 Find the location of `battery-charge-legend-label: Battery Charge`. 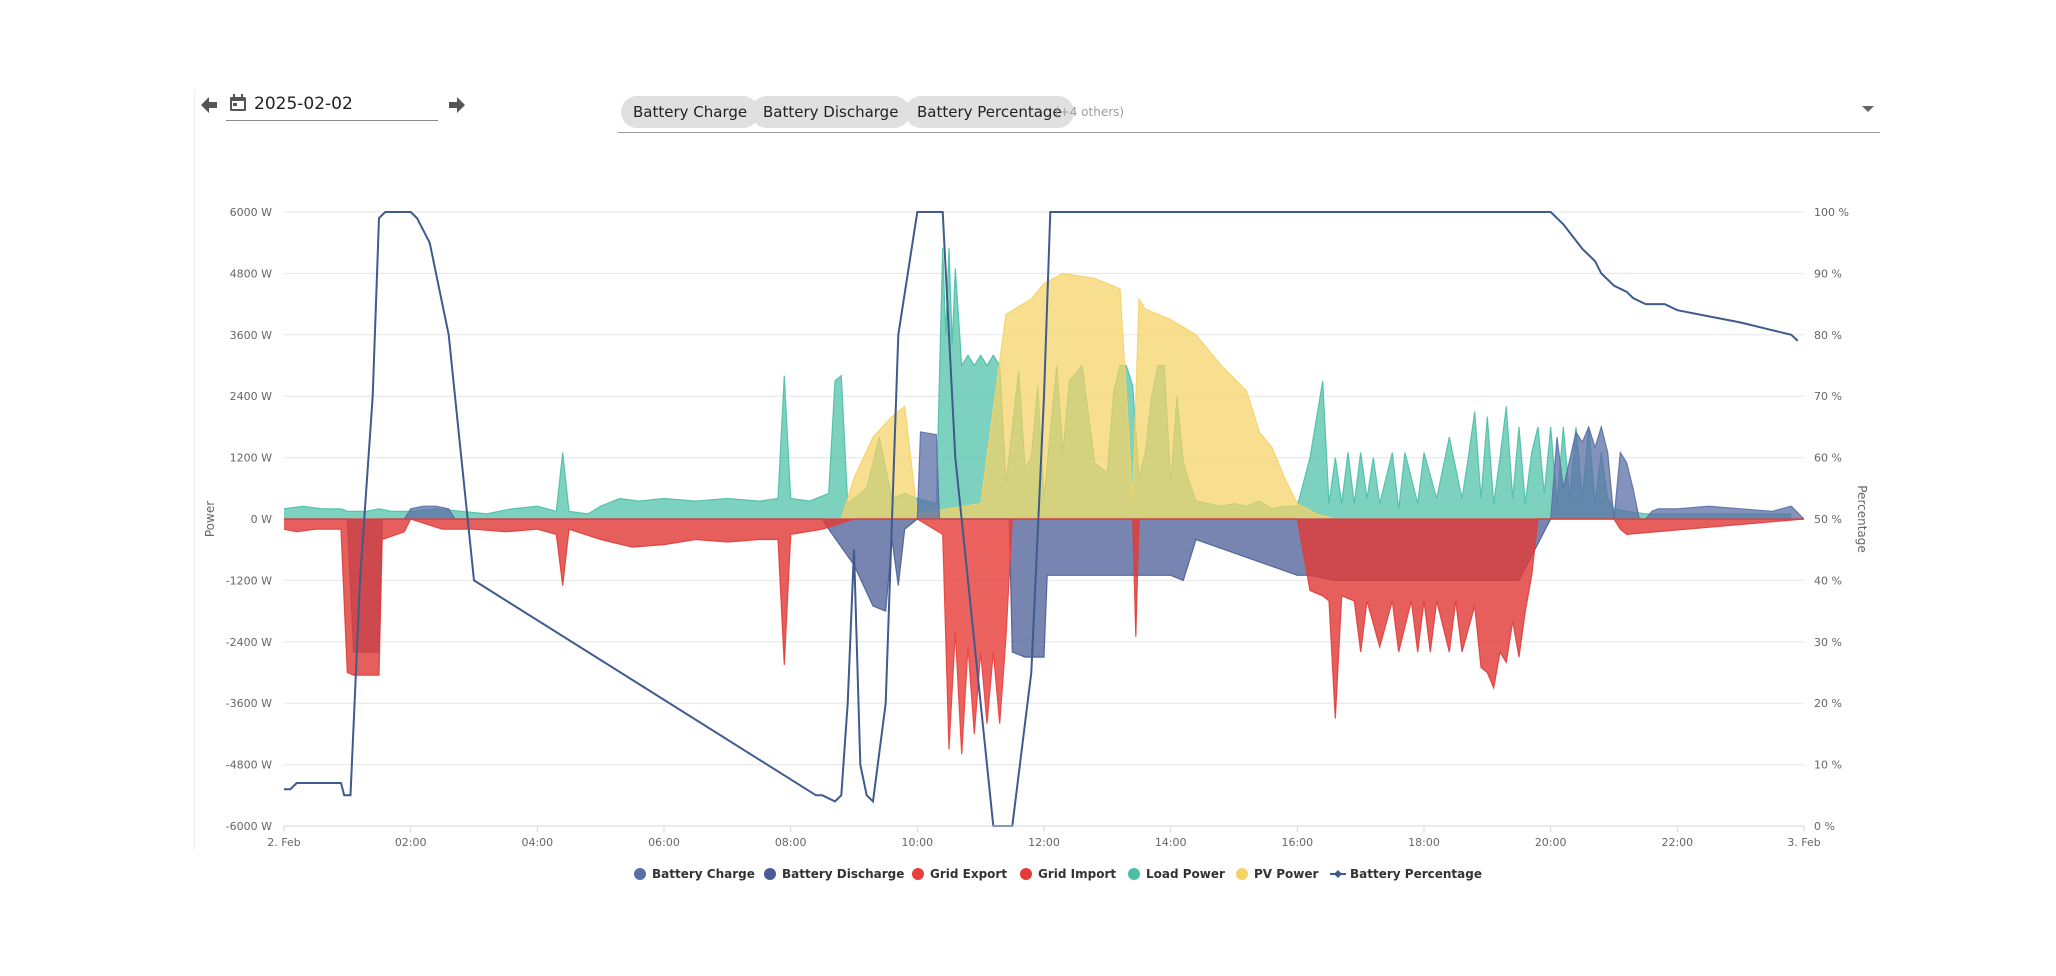

battery-charge-legend-label: Battery Charge is located at coordinates (703, 874).